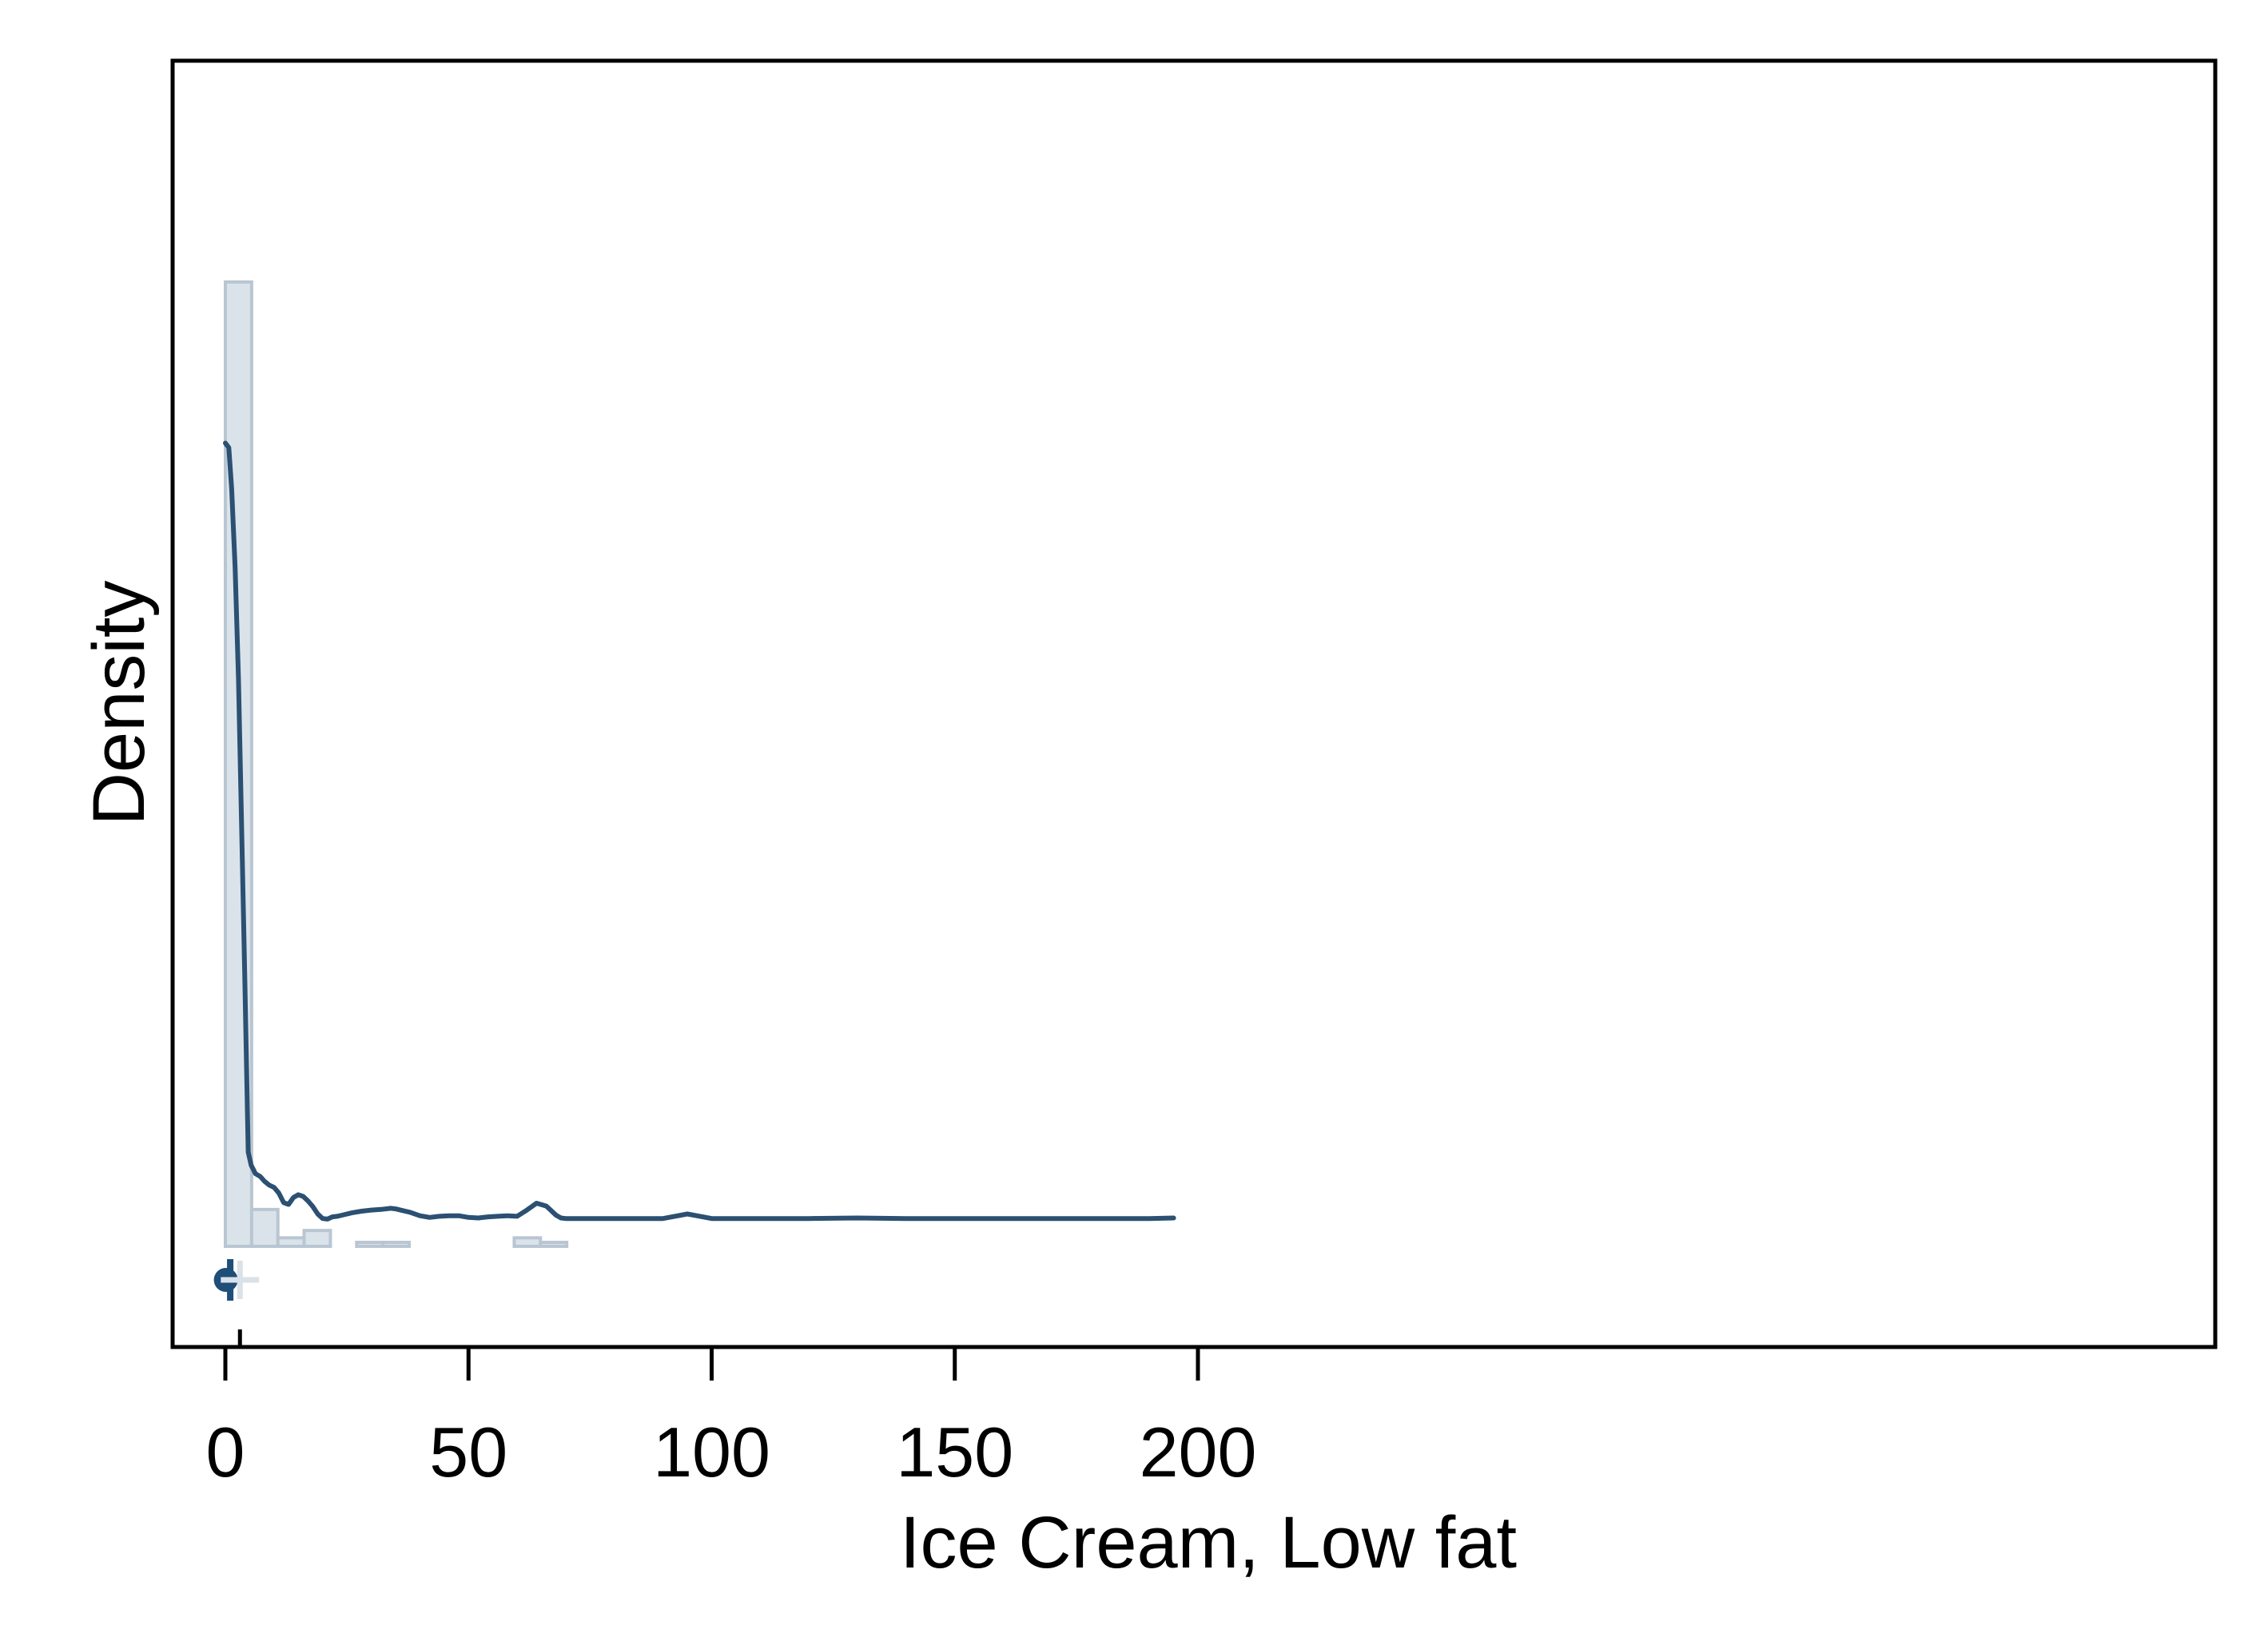  Describe the element at coordinates (119, 703) in the screenshot. I see `y-axis-title: Density` at that location.